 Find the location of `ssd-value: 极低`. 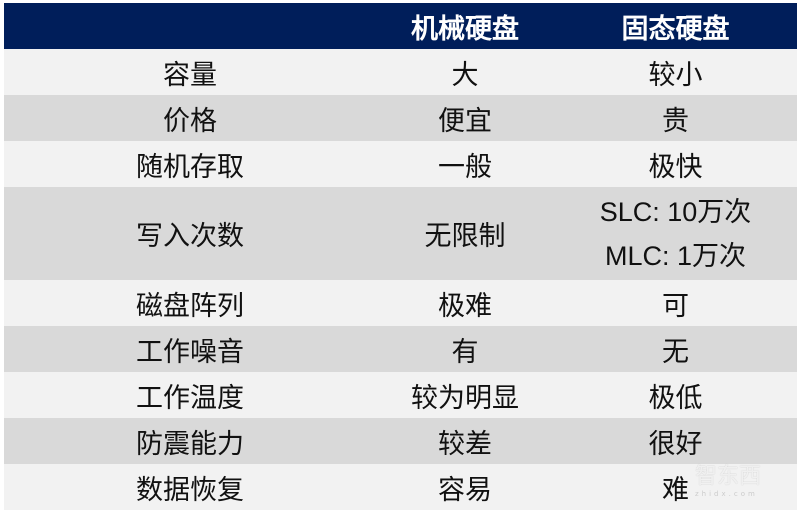

ssd-value: 极低 is located at coordinates (675, 398).